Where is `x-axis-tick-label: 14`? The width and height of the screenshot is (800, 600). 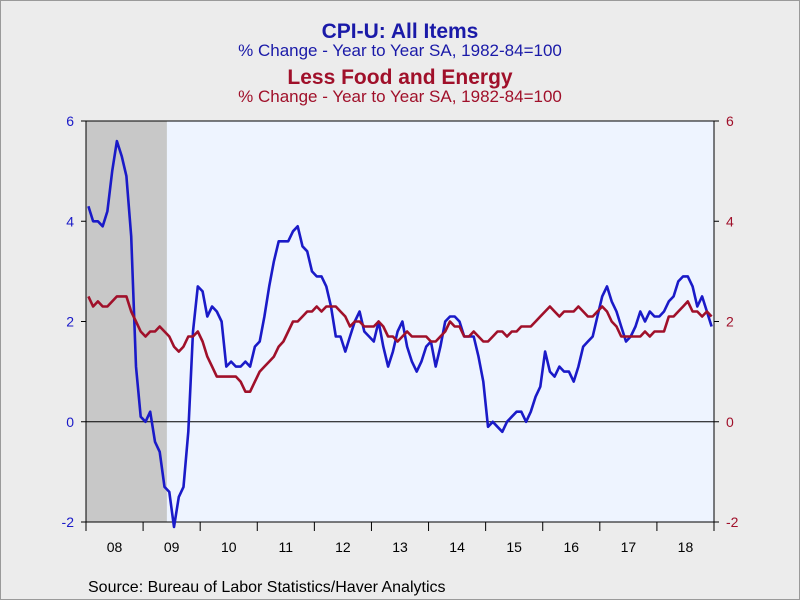 x-axis-tick-label: 14 is located at coordinates (457, 547).